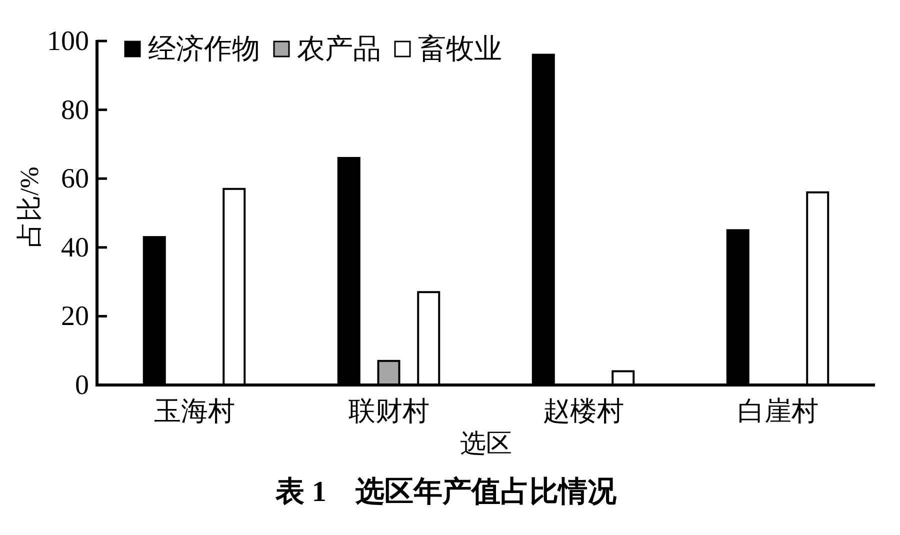 Image resolution: width=900 pixels, height=535 pixels. What do you see at coordinates (194, 411) in the screenshot?
I see `x-tick-label: 玉海村` at bounding box center [194, 411].